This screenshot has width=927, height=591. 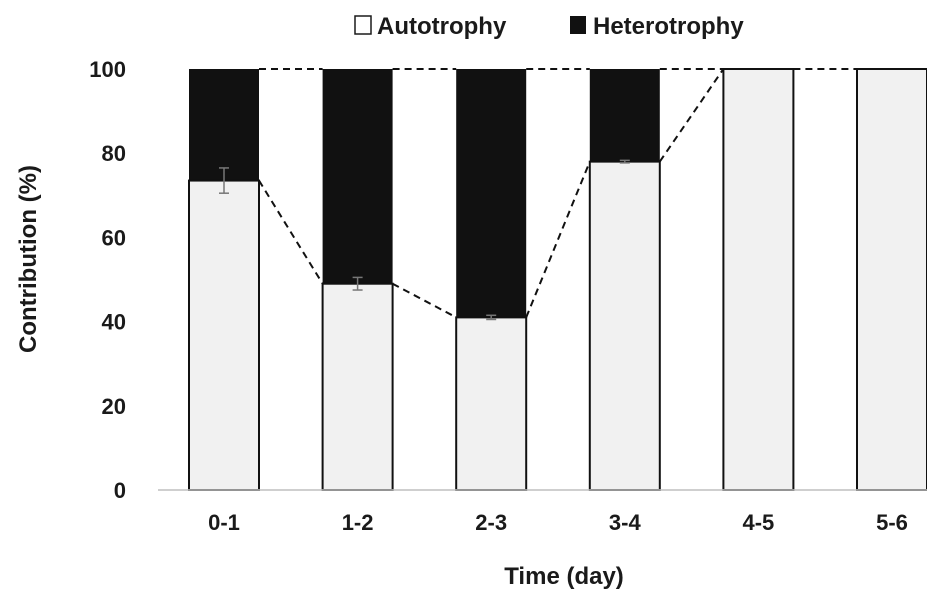 I want to click on y-tick-label: 60, so click(x=114, y=237).